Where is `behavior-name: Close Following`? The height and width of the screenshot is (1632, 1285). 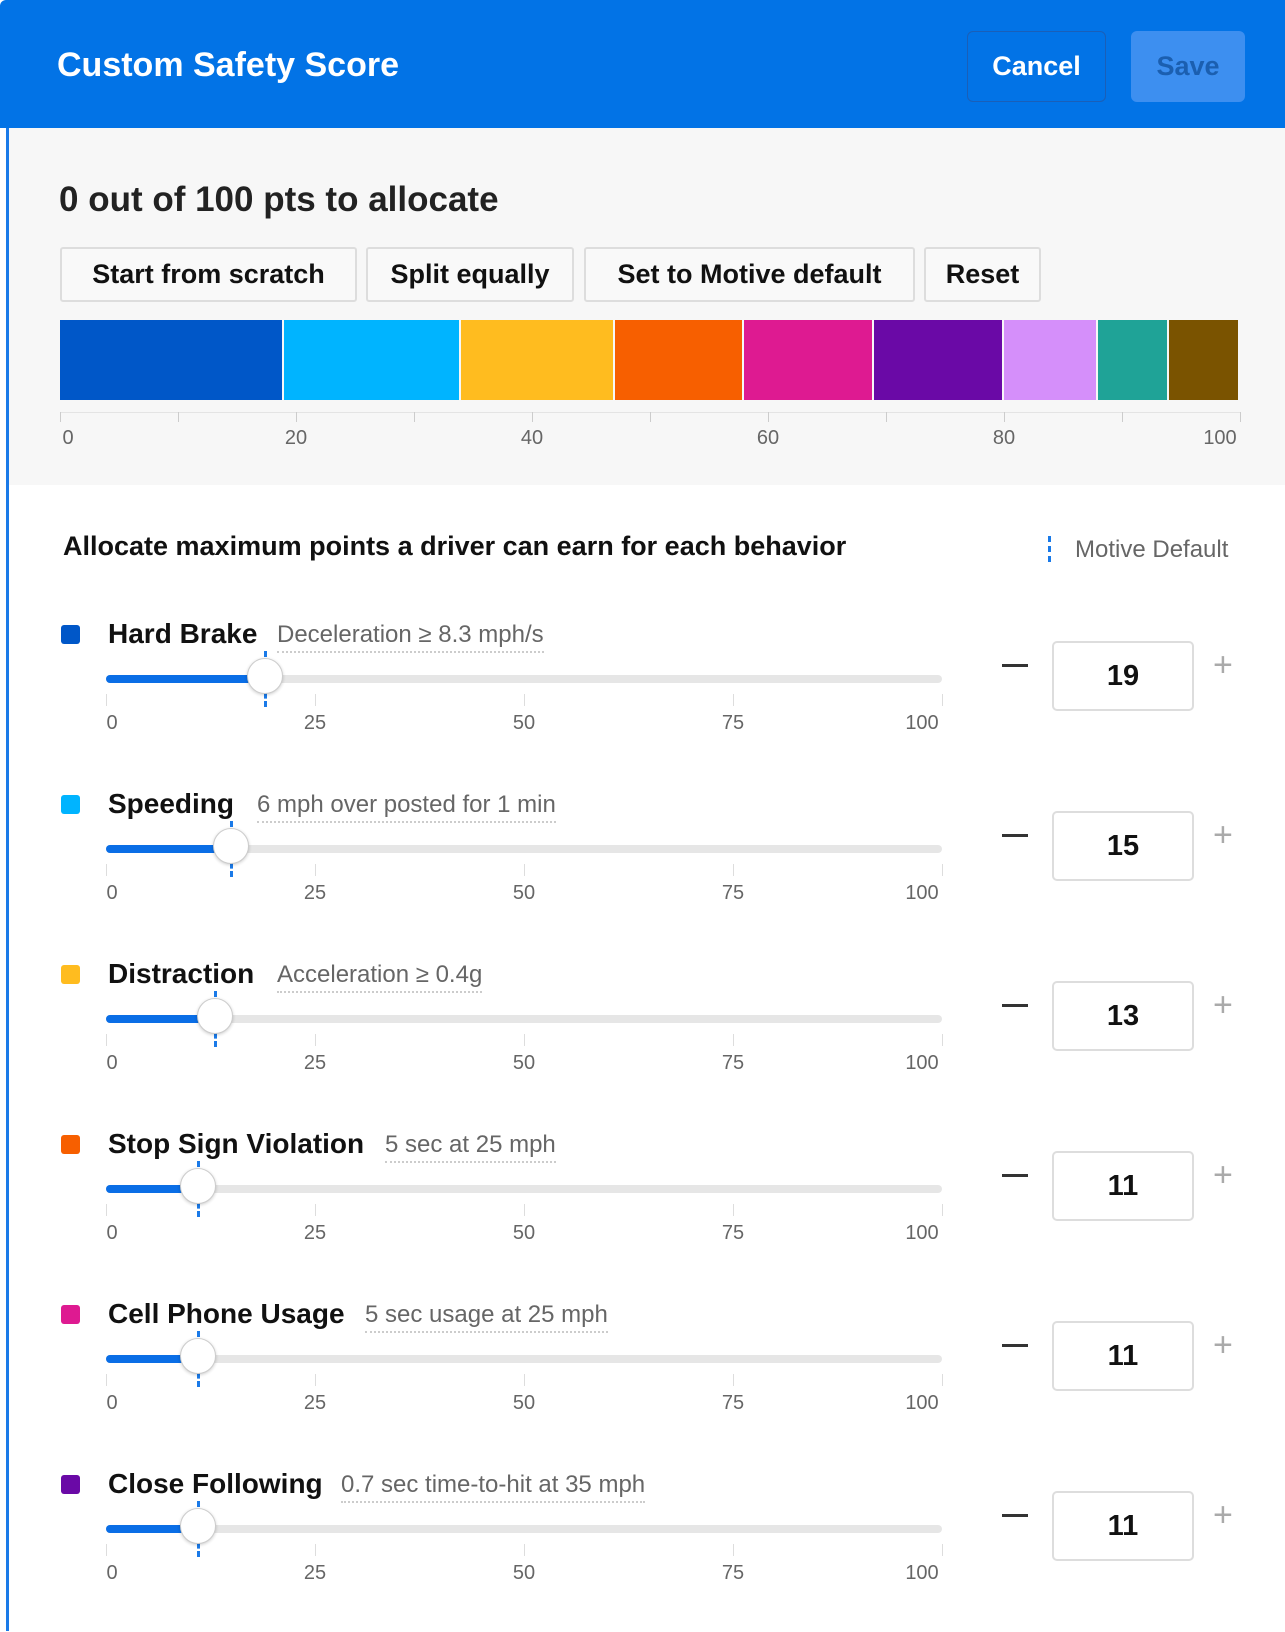
behavior-name: Close Following is located at coordinates (215, 1483).